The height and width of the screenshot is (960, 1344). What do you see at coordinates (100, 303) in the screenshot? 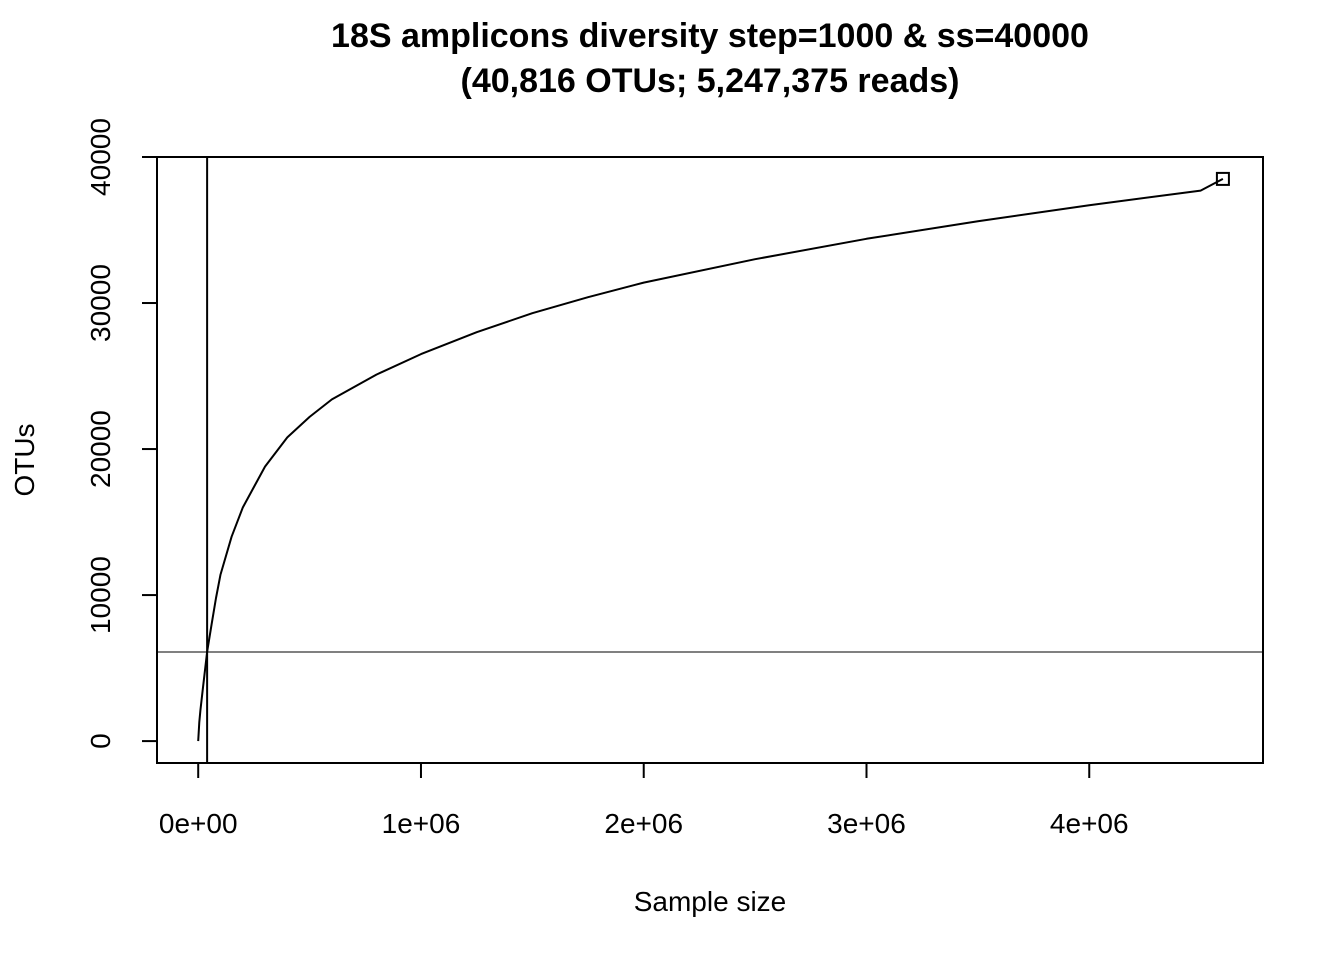
I see `y-tick-label: 30000` at bounding box center [100, 303].